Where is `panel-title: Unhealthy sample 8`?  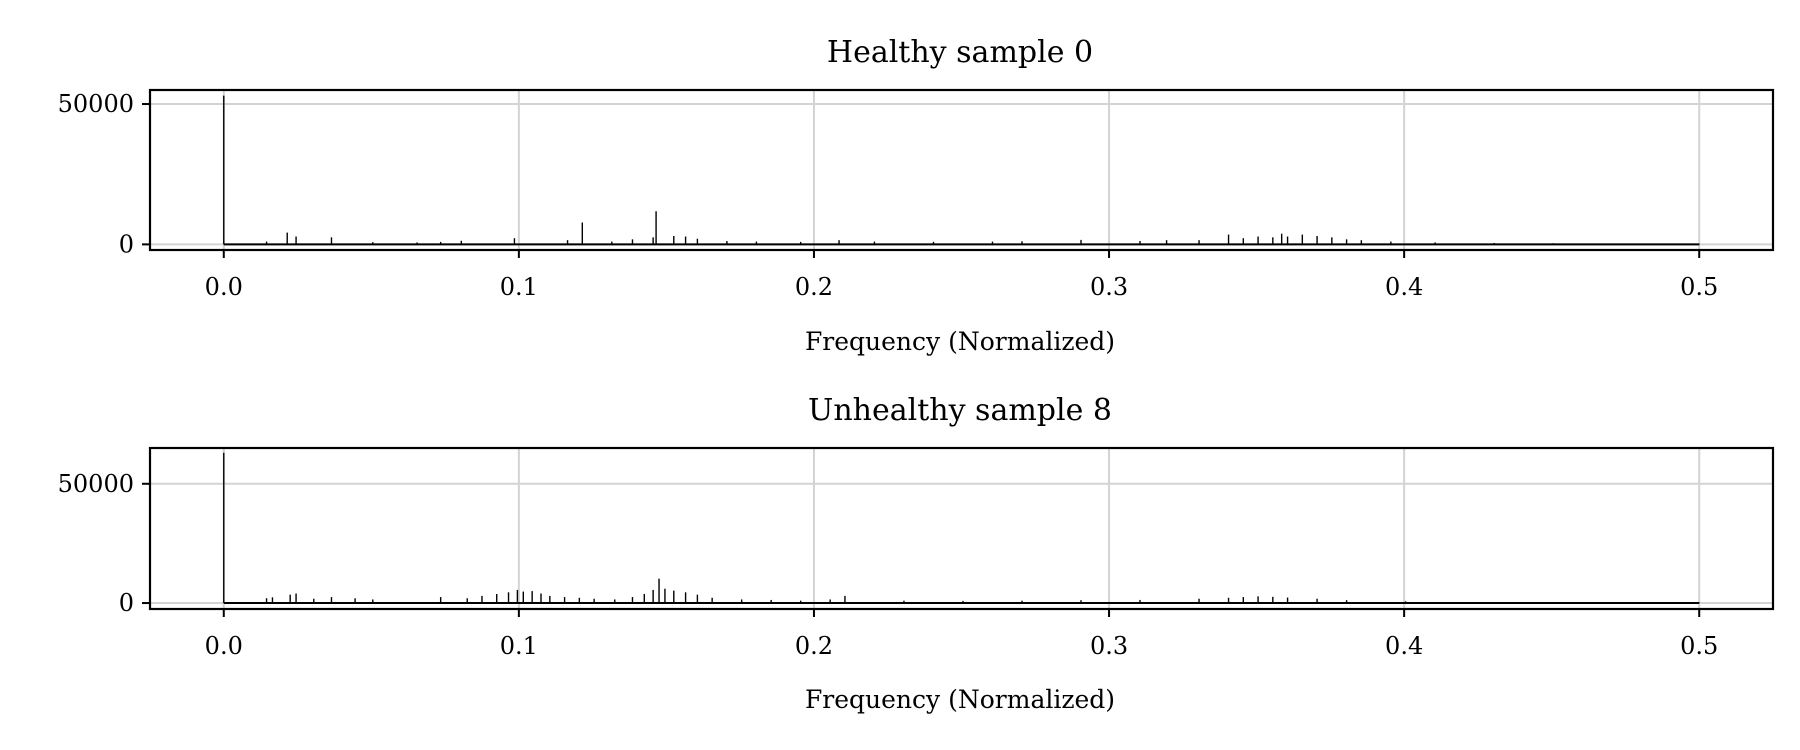
panel-title: Unhealthy sample 8 is located at coordinates (960, 410).